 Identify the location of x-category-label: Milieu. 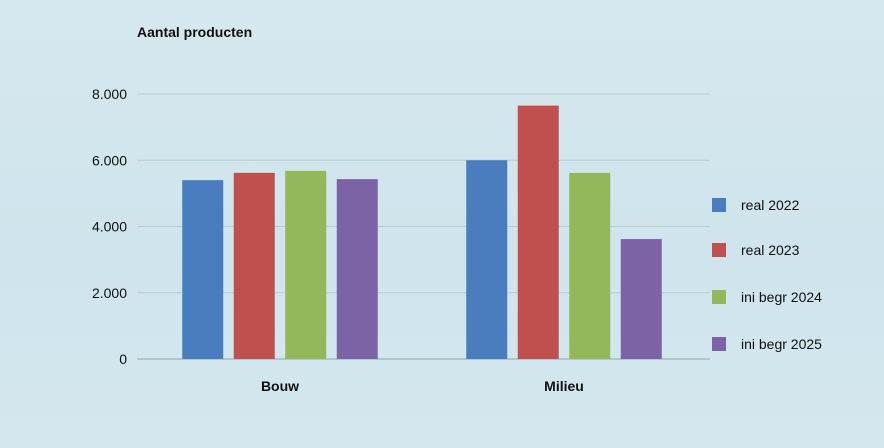
(564, 386).